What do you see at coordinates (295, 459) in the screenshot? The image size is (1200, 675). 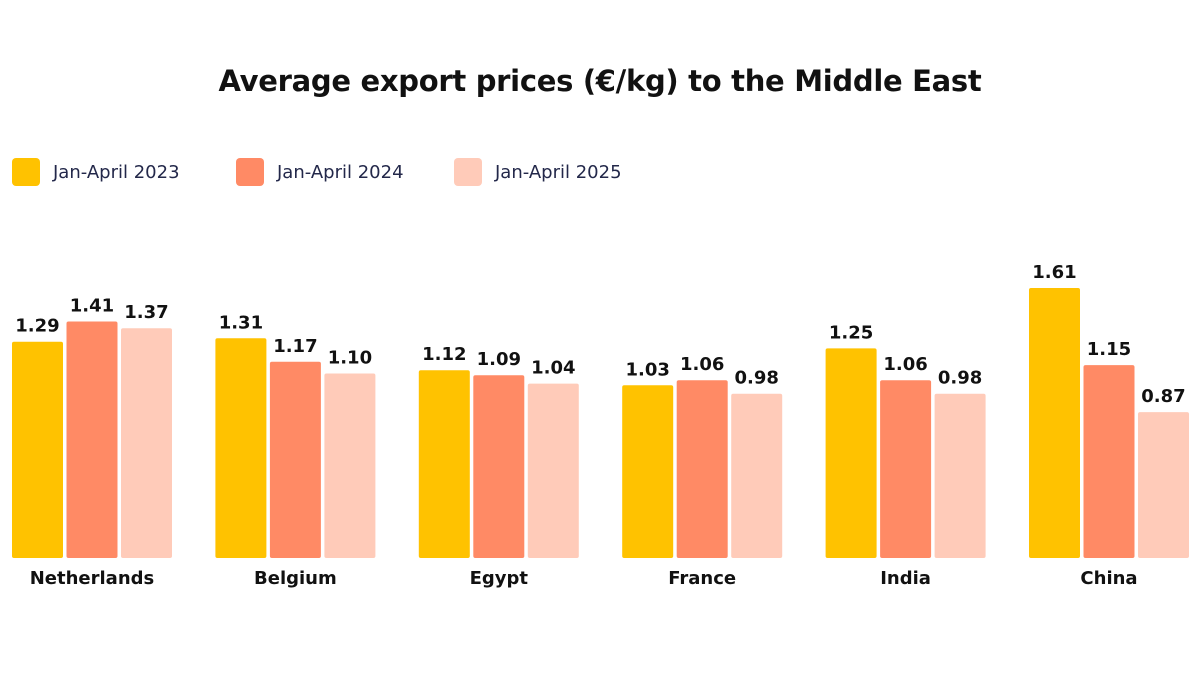 I see `bar-belgium-2024` at bounding box center [295, 459].